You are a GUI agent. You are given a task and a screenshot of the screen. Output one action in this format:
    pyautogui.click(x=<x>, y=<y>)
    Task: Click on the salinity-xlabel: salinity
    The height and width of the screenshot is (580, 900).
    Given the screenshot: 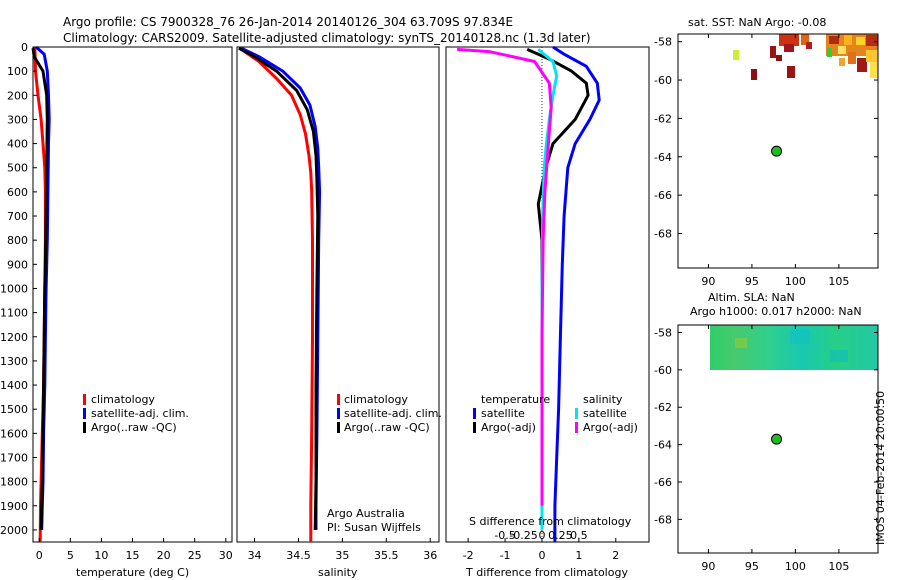 What is the action you would take?
    pyautogui.click(x=338, y=572)
    